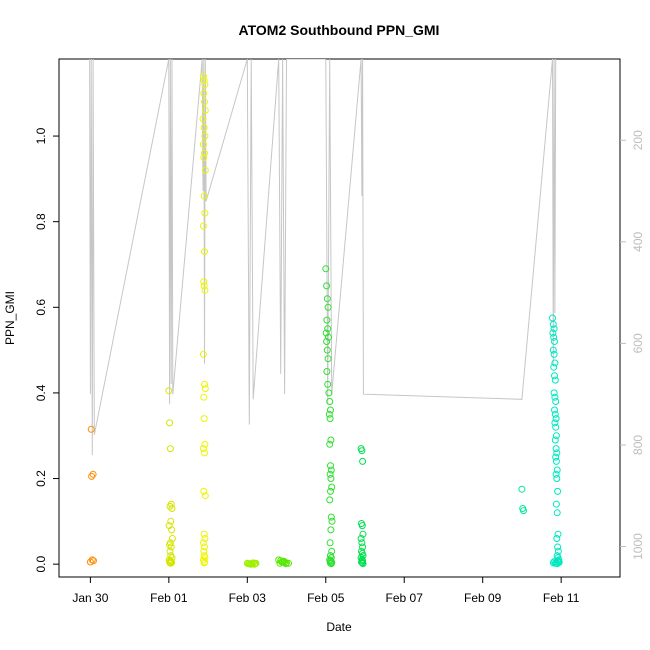 The image size is (650, 650). What do you see at coordinates (248, 598) in the screenshot?
I see `x-tick-label: Feb 03` at bounding box center [248, 598].